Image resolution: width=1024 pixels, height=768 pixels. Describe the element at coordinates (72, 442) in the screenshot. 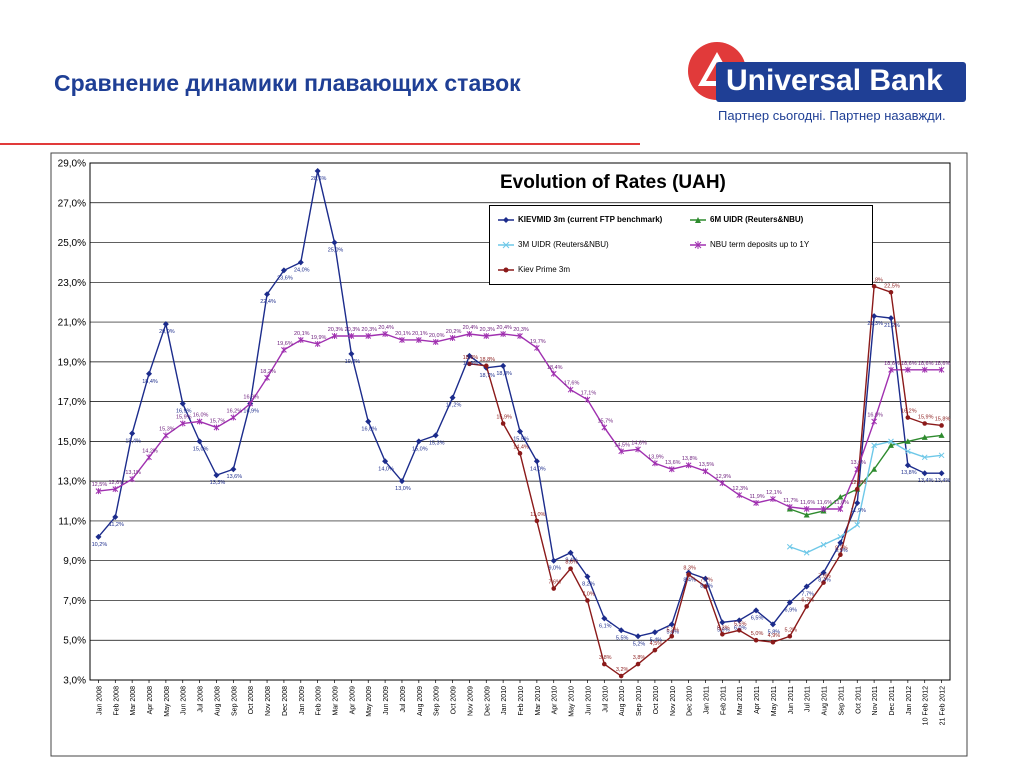

I see `y-tick-label: 15,0%` at that location.